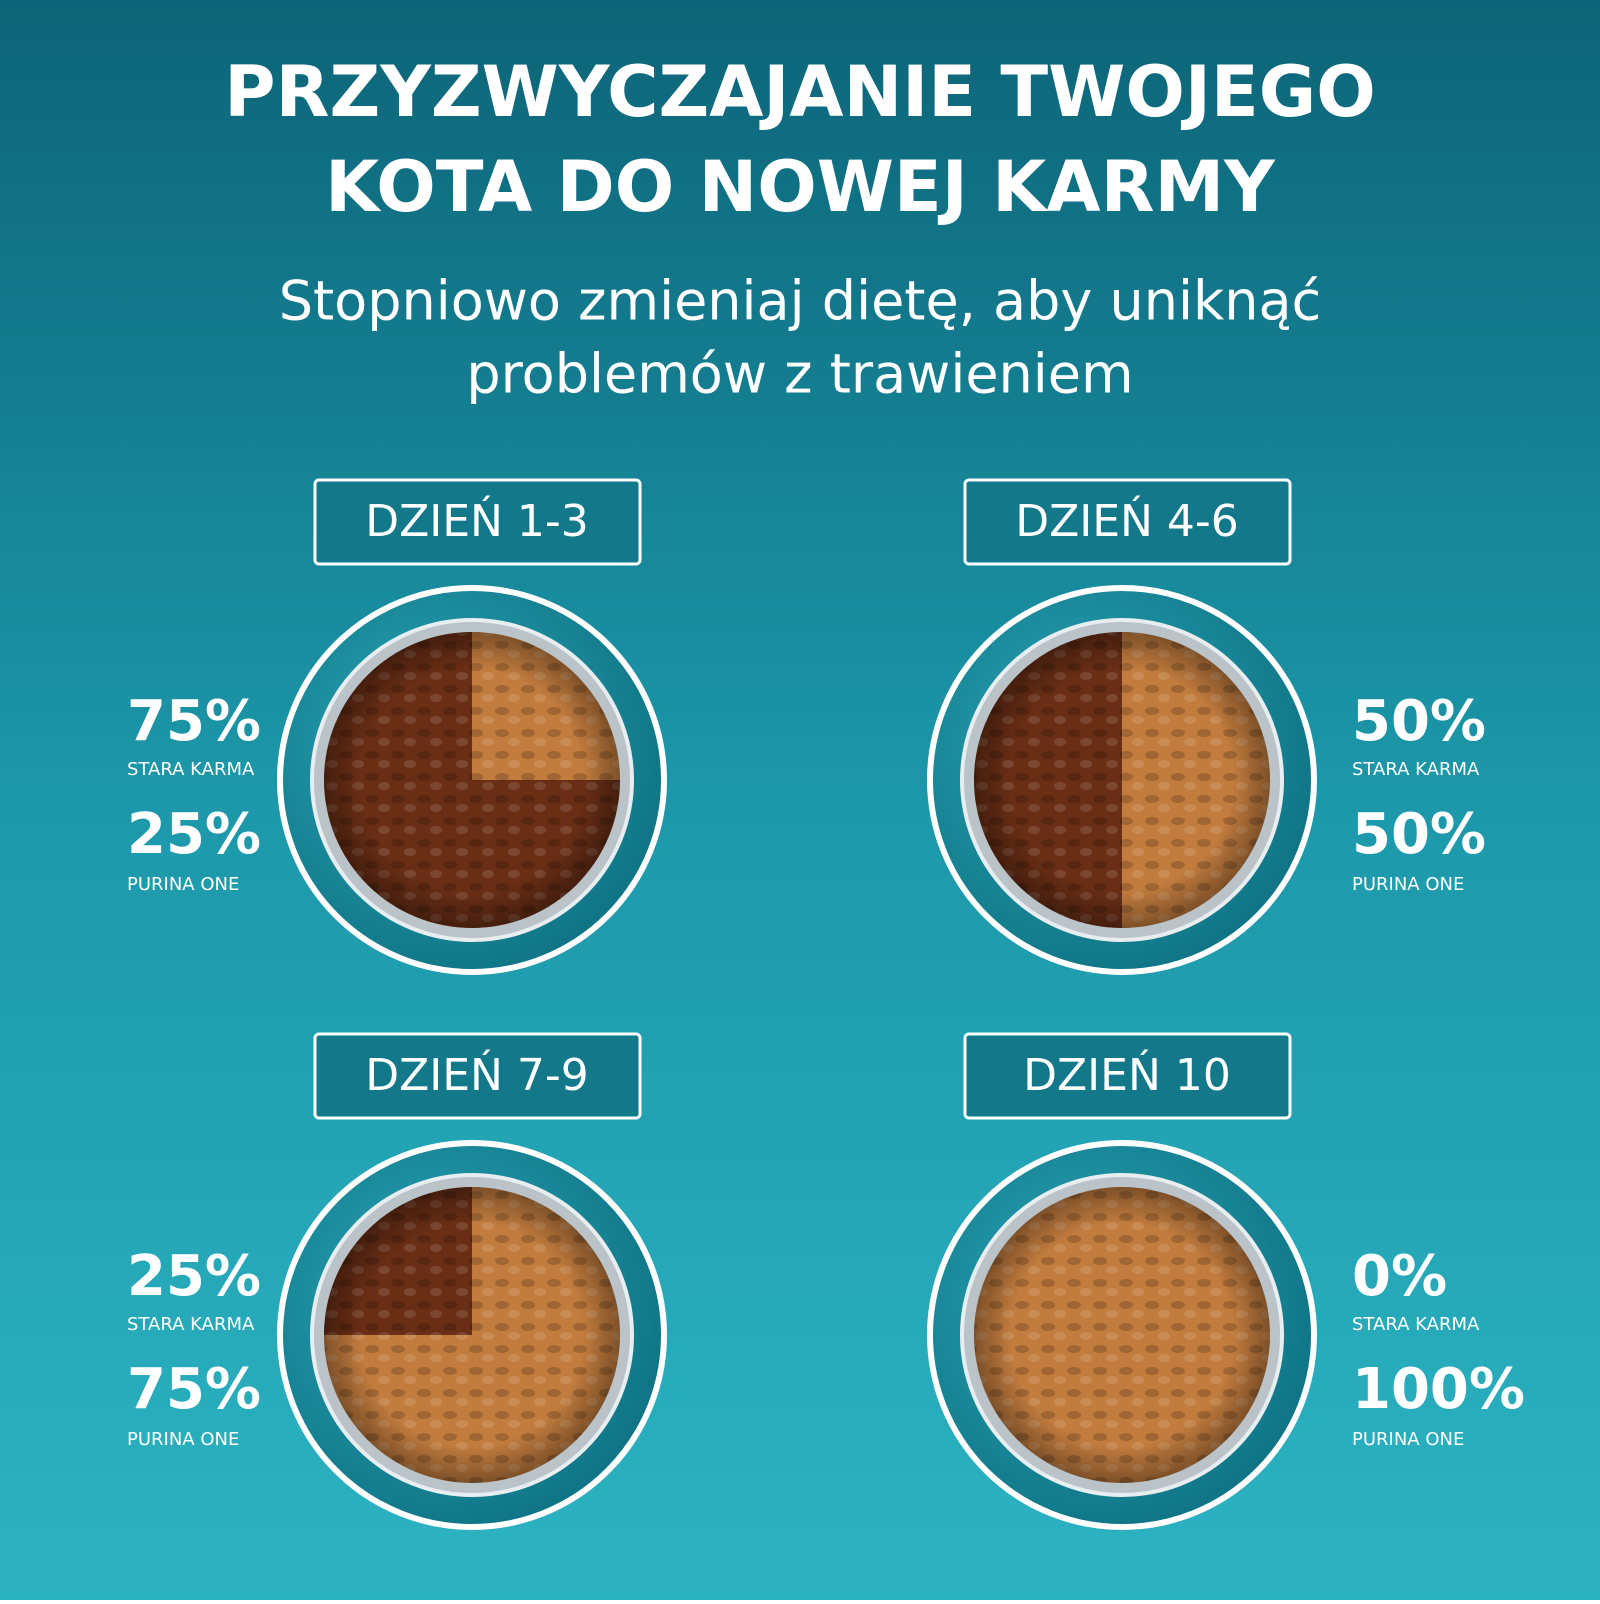 The width and height of the screenshot is (1600, 1604). Describe the element at coordinates (799, 374) in the screenshot. I see `subtitle: problemów z trawieniem` at that location.